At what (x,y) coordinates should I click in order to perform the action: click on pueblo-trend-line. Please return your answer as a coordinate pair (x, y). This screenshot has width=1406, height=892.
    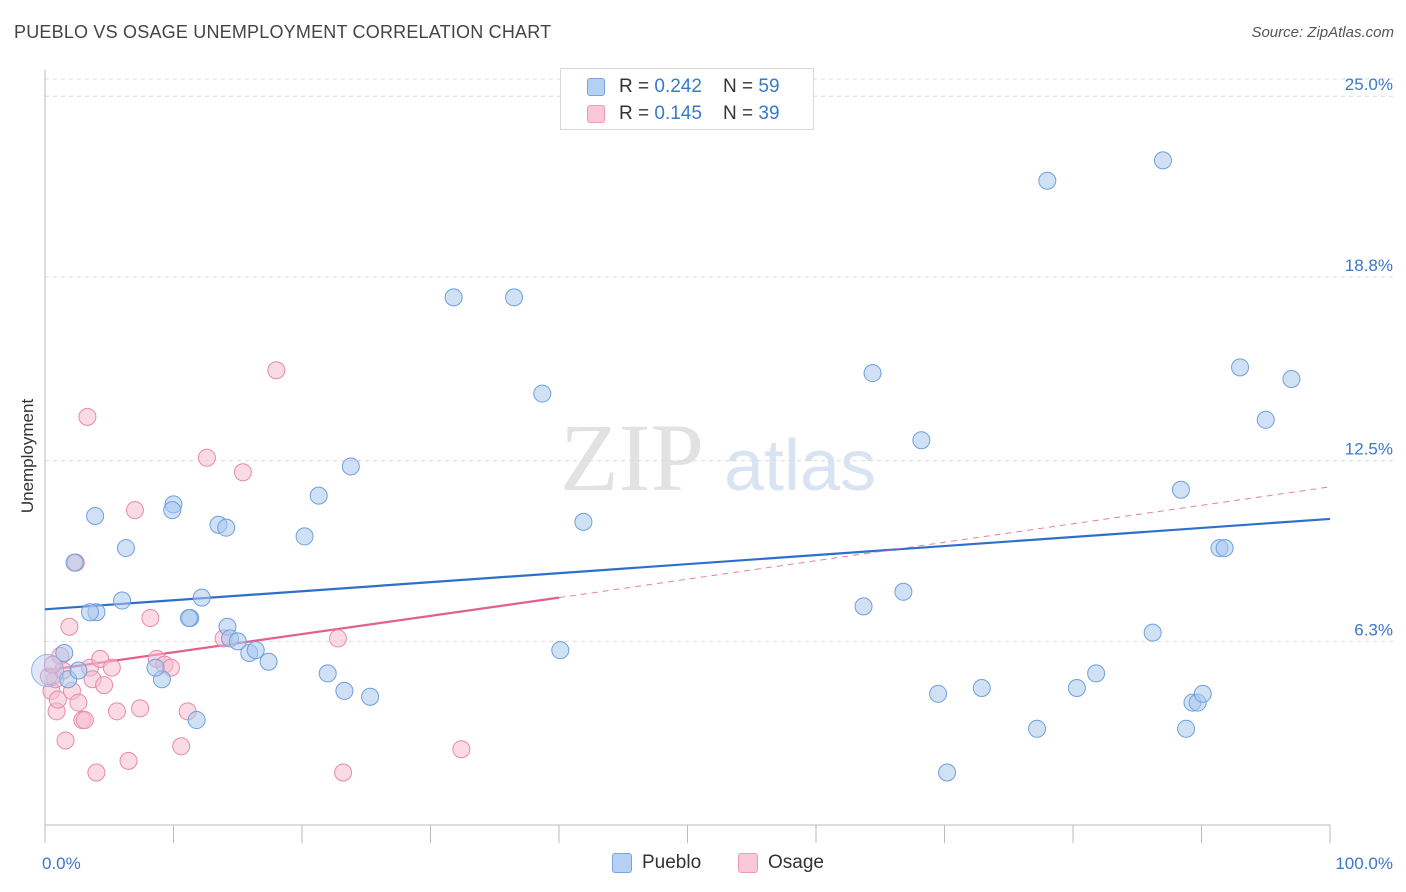
    Looking at the image, I should click on (687, 564).